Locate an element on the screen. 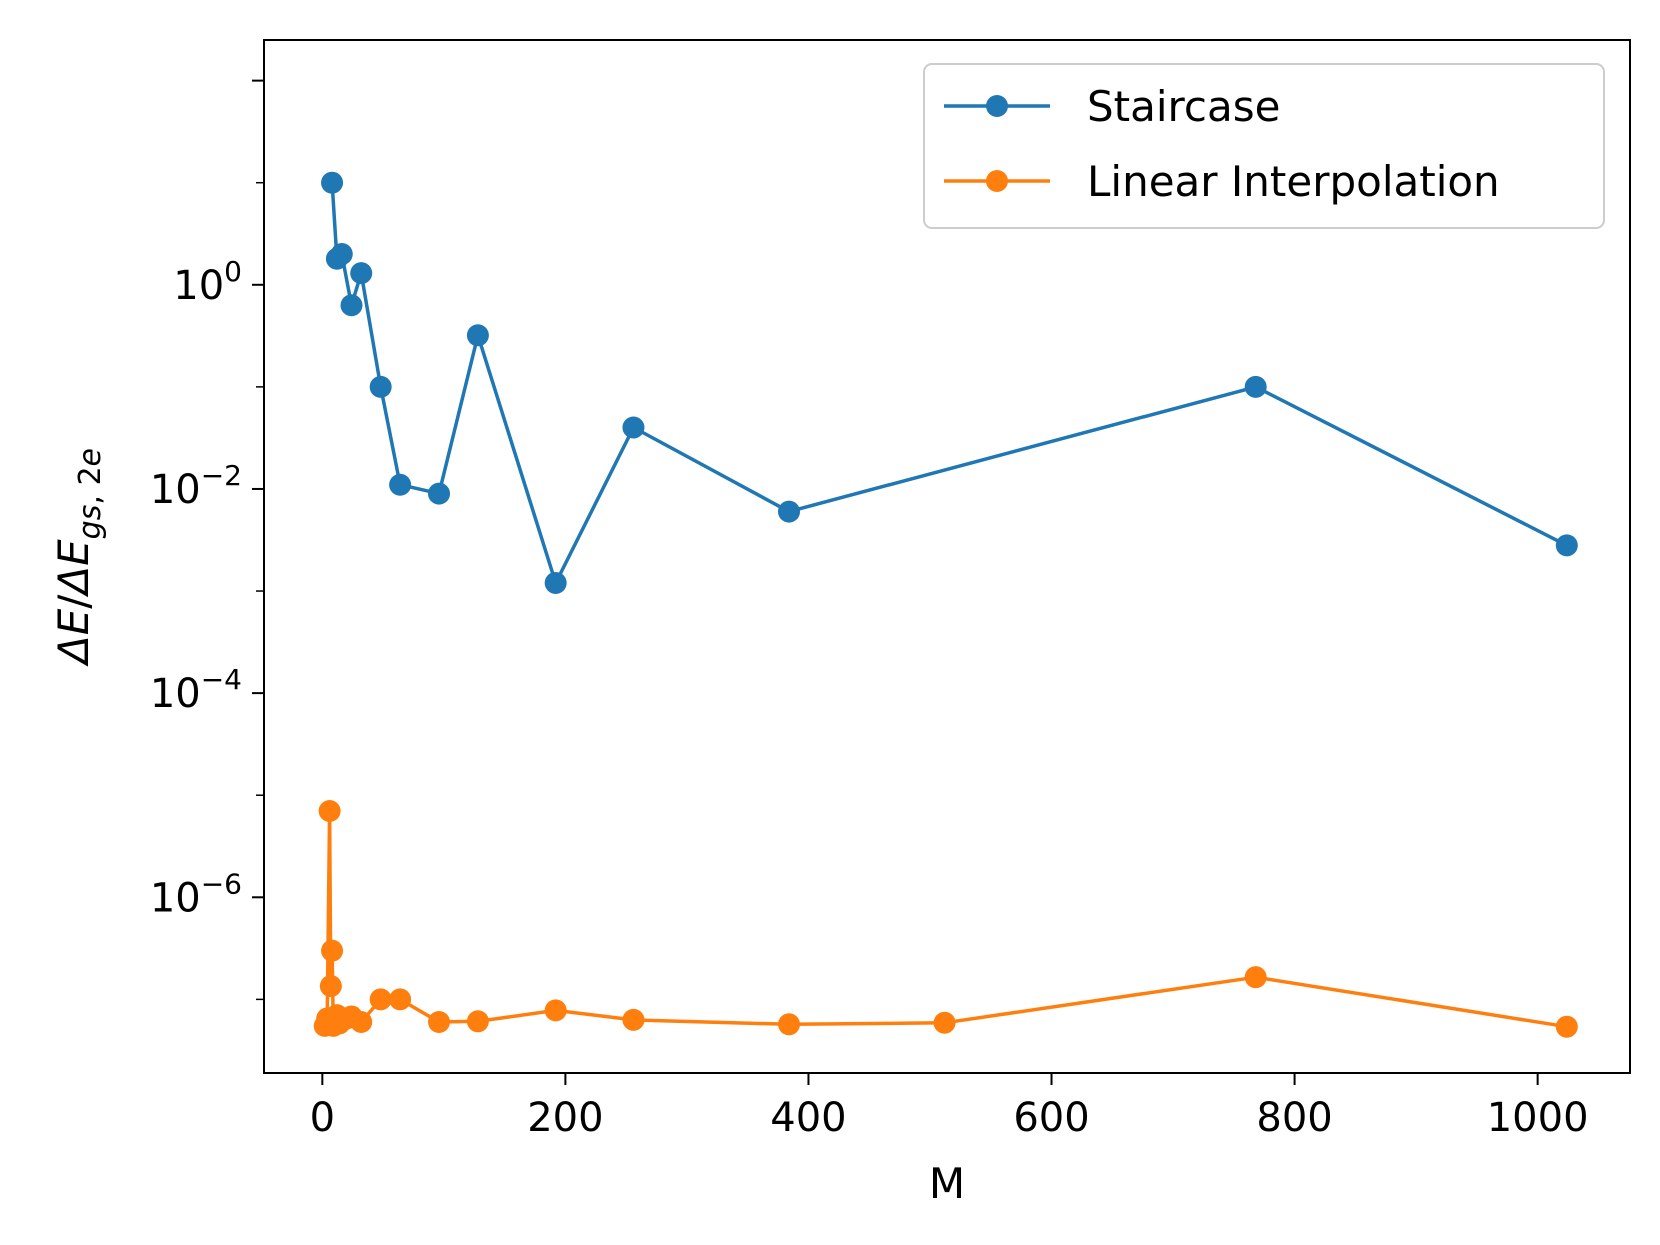 The image size is (1660, 1245). x-axis-label: M is located at coordinates (947, 1183).